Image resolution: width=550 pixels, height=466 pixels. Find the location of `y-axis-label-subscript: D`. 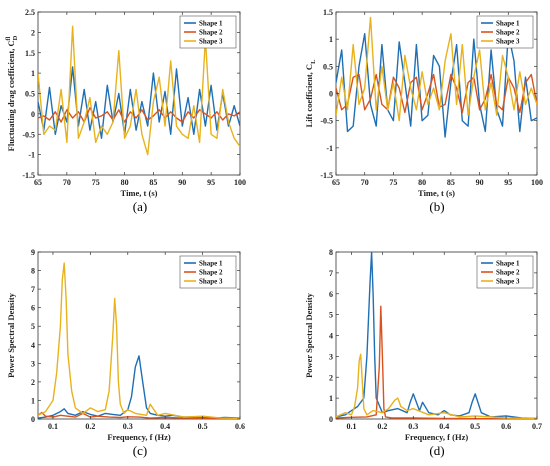

y-axis-label-subscript: D is located at coordinates (15, 37).